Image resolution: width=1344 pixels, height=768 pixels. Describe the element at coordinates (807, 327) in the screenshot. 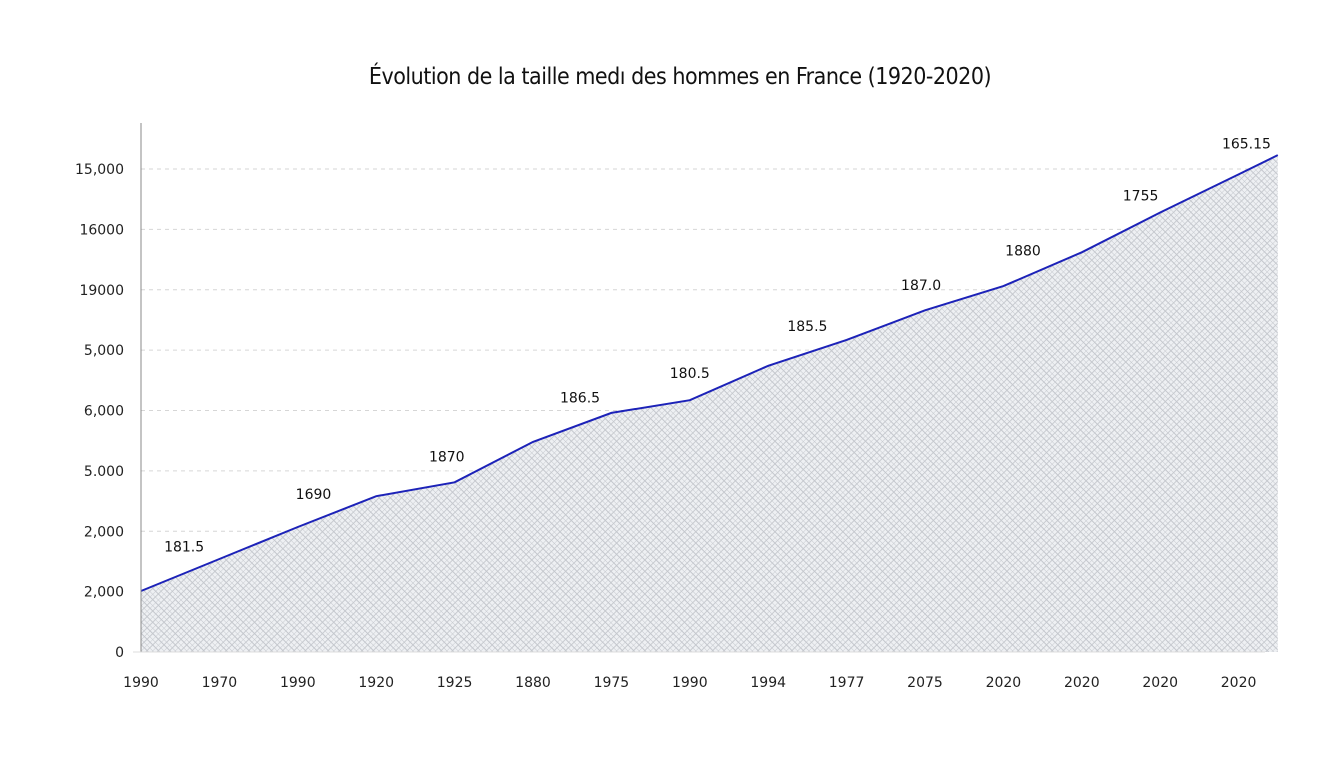

I see `data-label: 185.5` at that location.